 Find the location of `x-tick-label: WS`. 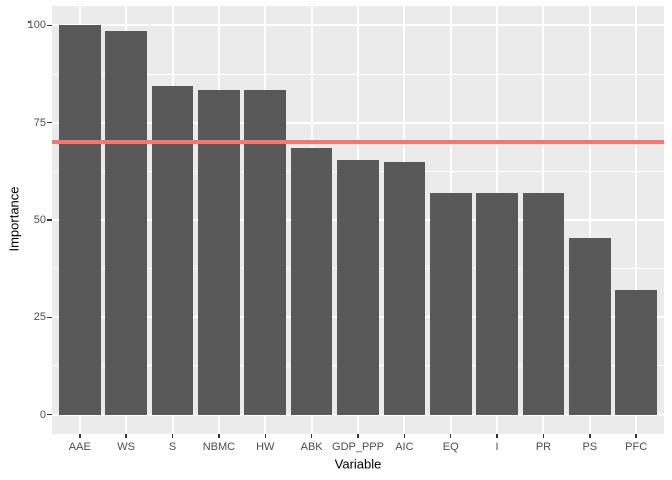

x-tick-label: WS is located at coordinates (126, 447).